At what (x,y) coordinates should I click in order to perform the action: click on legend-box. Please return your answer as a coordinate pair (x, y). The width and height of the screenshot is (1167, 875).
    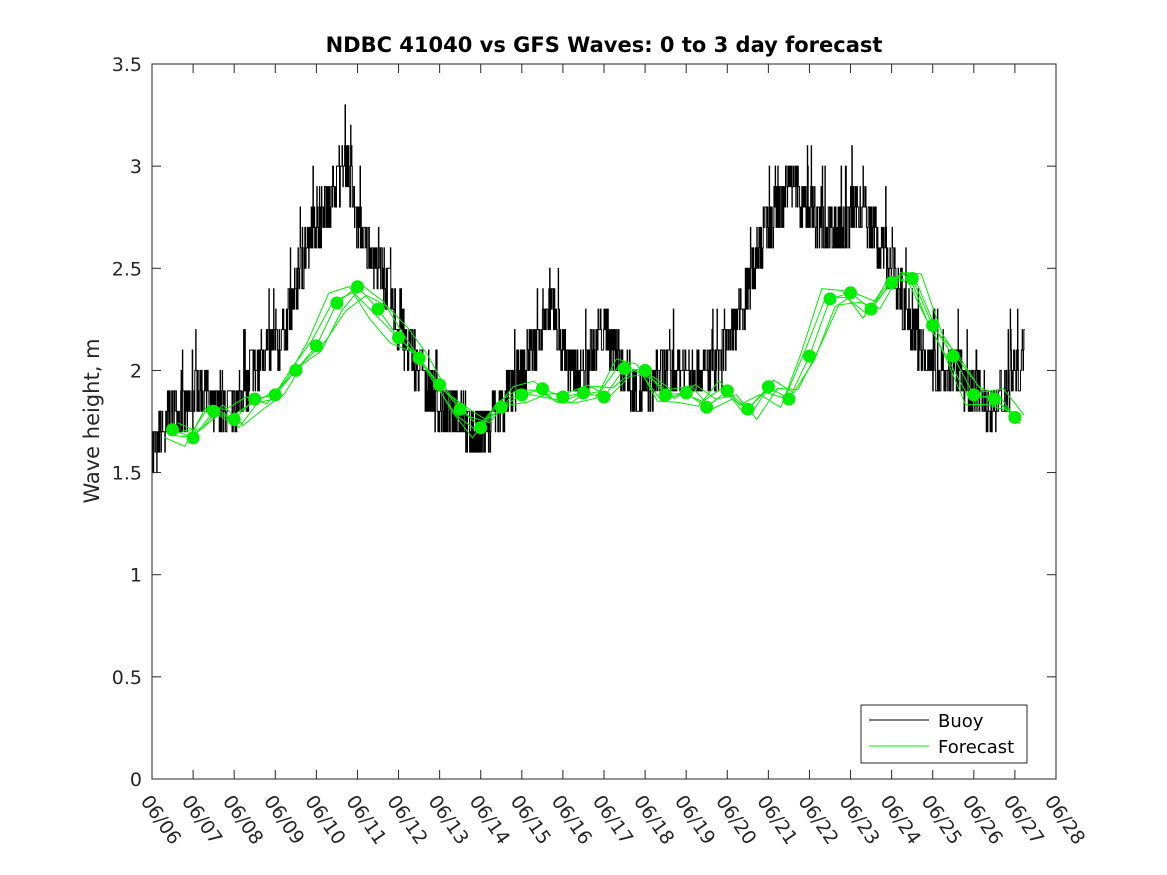
    Looking at the image, I should click on (944, 734).